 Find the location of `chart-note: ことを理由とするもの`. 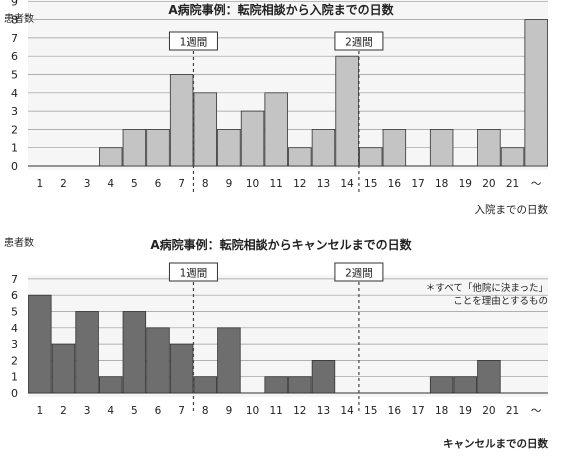

chart-note: ことを理由とするもの is located at coordinates (500, 301).